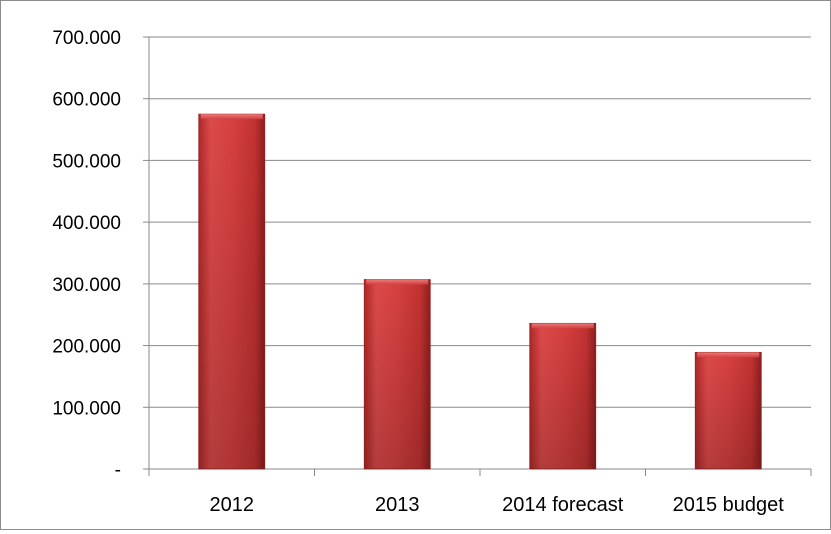  I want to click on bar-2014-forecast, so click(563, 396).